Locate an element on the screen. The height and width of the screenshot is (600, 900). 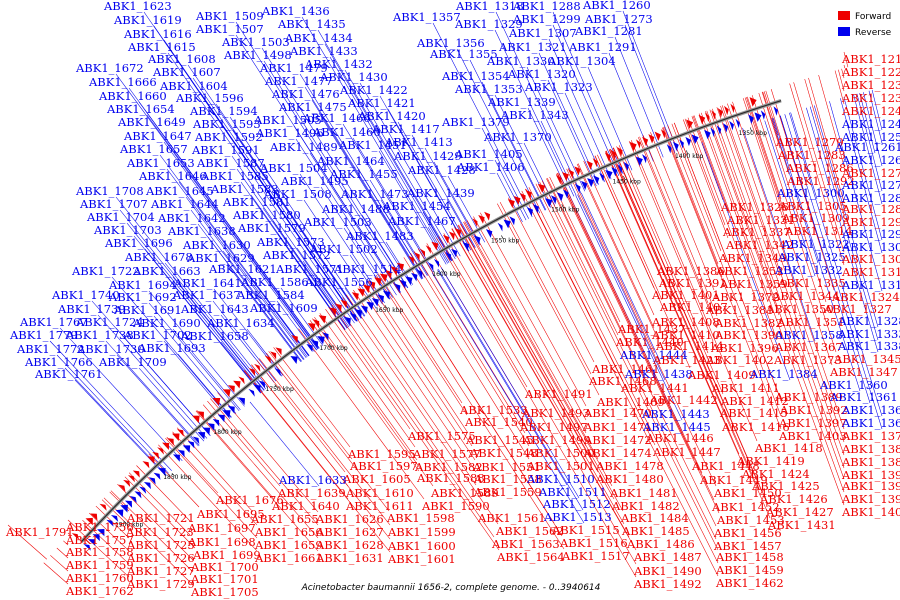
gene-label: ABK1_1466 is located at coordinates (336, 118).